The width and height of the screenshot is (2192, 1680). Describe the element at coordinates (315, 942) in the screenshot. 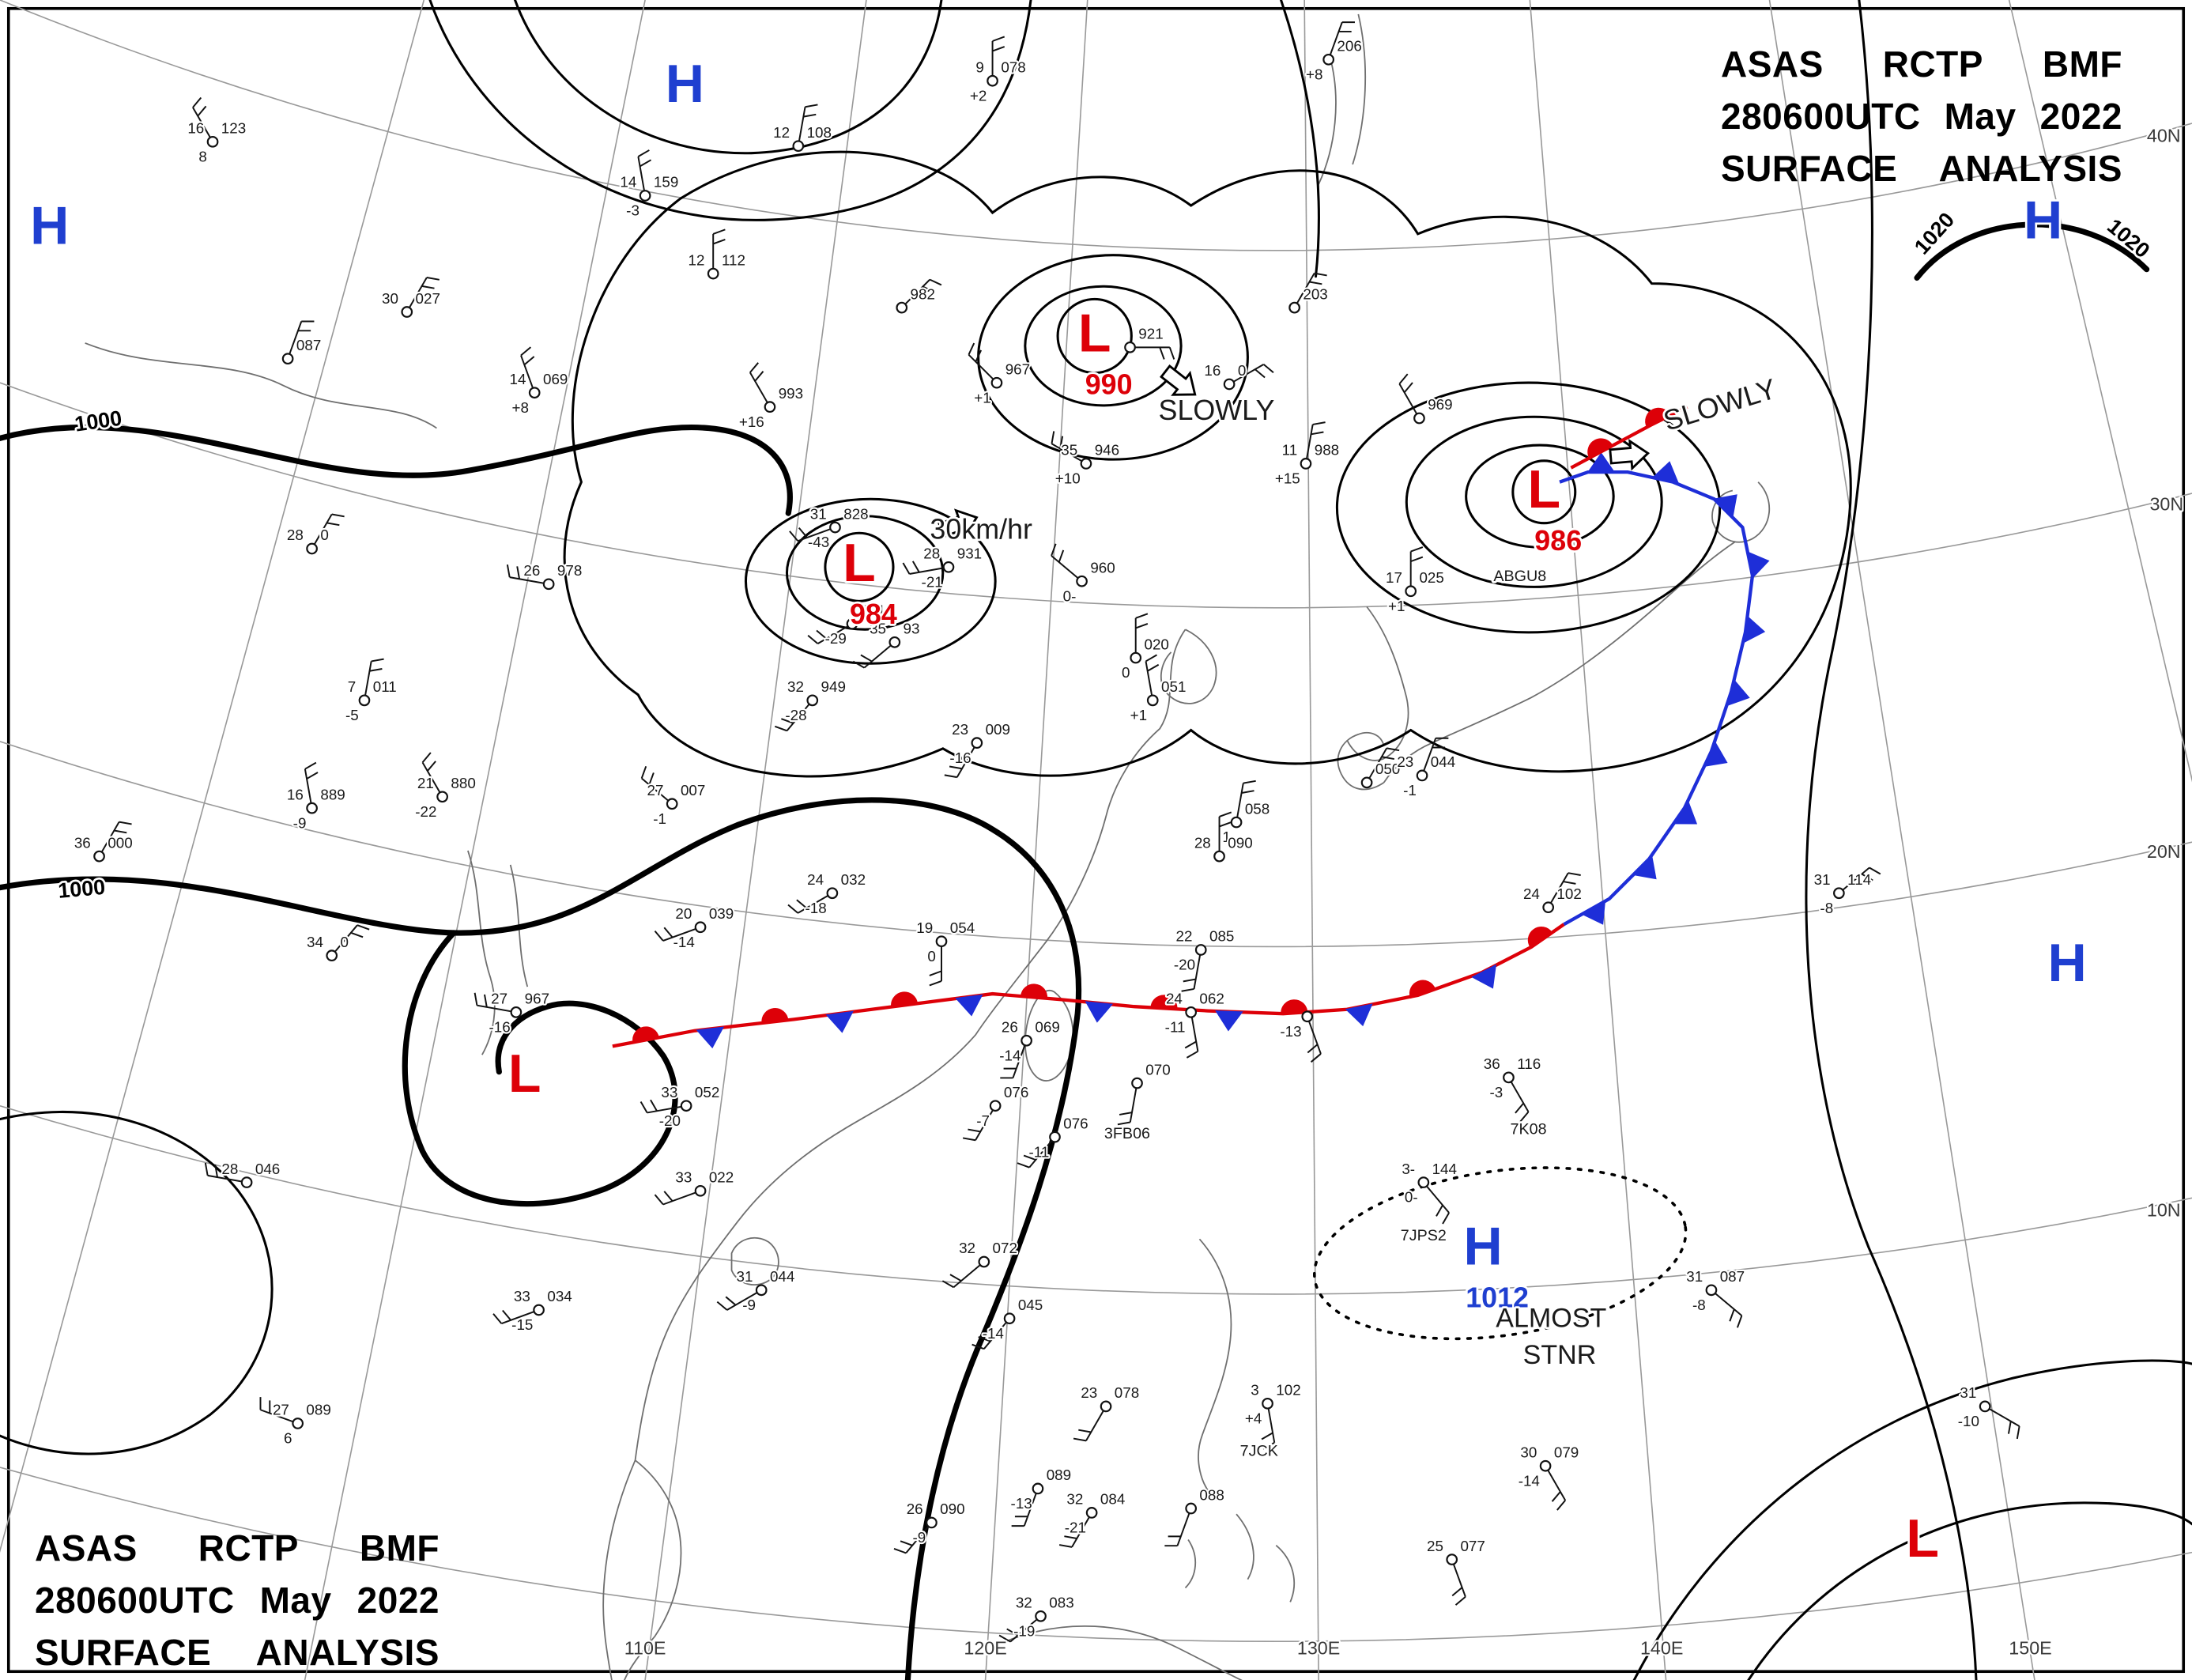

I see `station-temp: 34` at that location.